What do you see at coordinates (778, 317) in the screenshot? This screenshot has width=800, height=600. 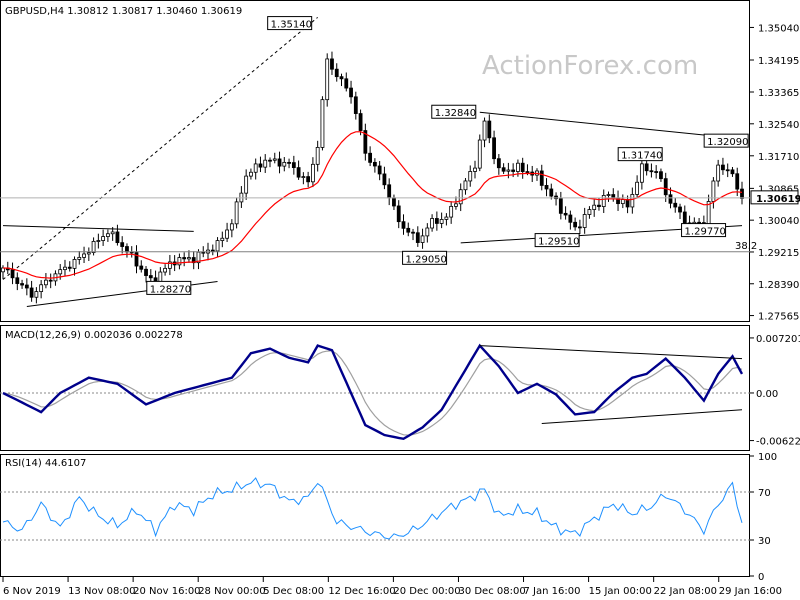 I see `price-axis-label: 1.27565` at bounding box center [778, 317].